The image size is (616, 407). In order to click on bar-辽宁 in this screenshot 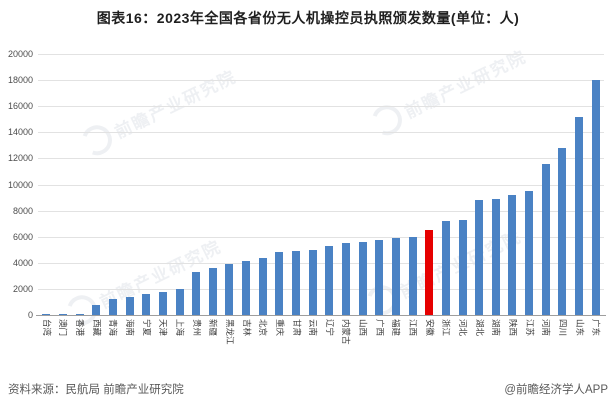, I will do `click(329, 280)`.